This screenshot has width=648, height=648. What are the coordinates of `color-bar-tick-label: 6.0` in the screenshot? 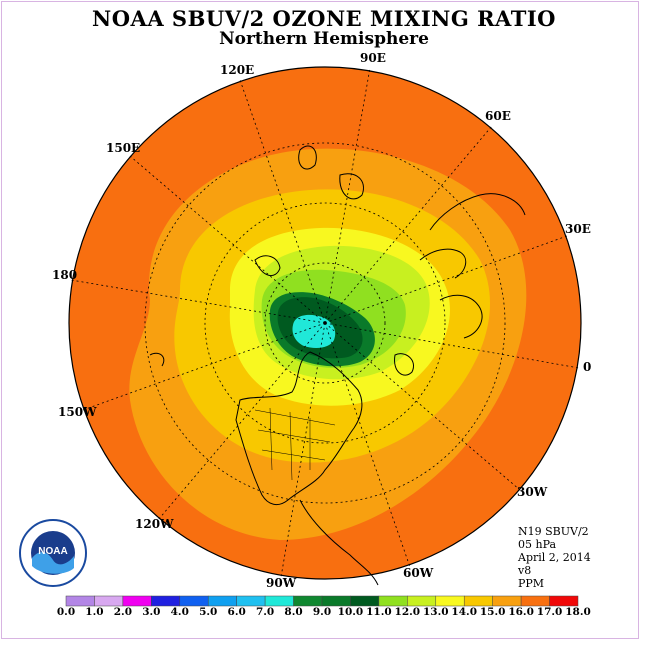 It's located at (236, 612).